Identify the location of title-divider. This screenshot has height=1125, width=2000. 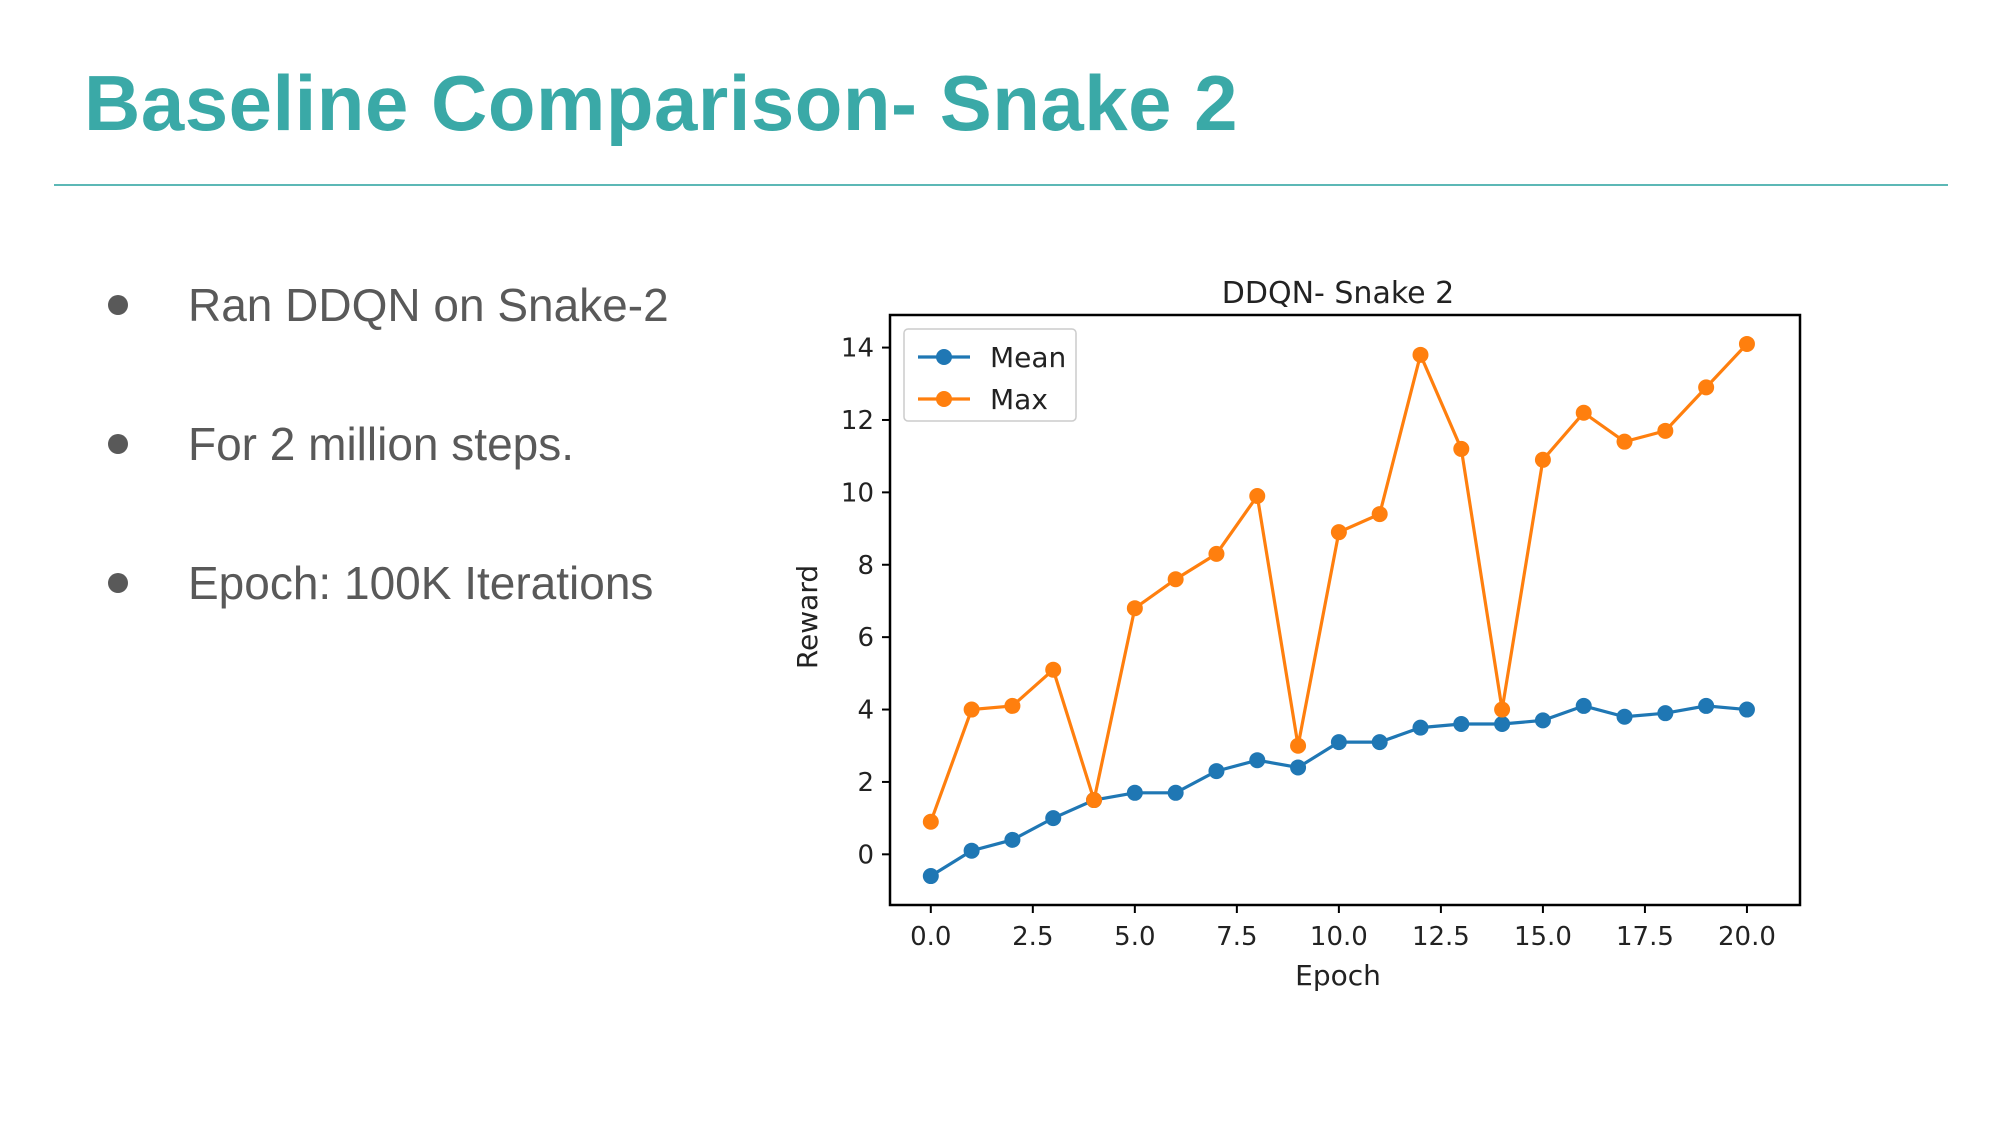
(1001, 185).